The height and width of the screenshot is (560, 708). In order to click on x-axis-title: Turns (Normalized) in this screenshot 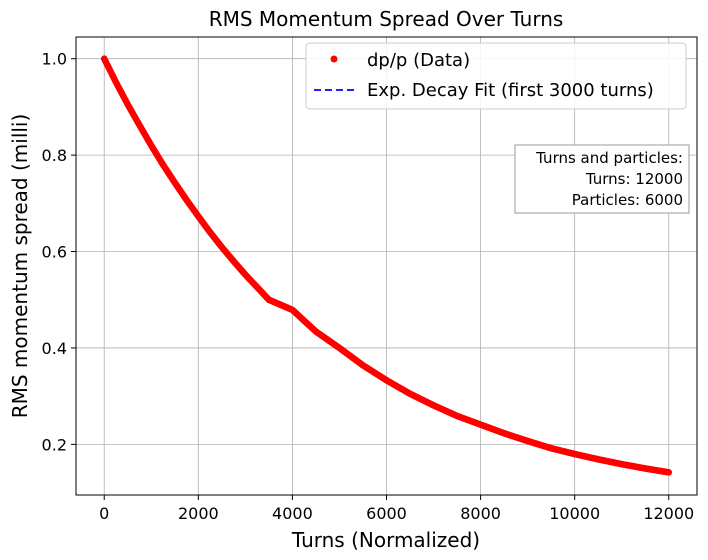, I will do `click(385, 540)`.